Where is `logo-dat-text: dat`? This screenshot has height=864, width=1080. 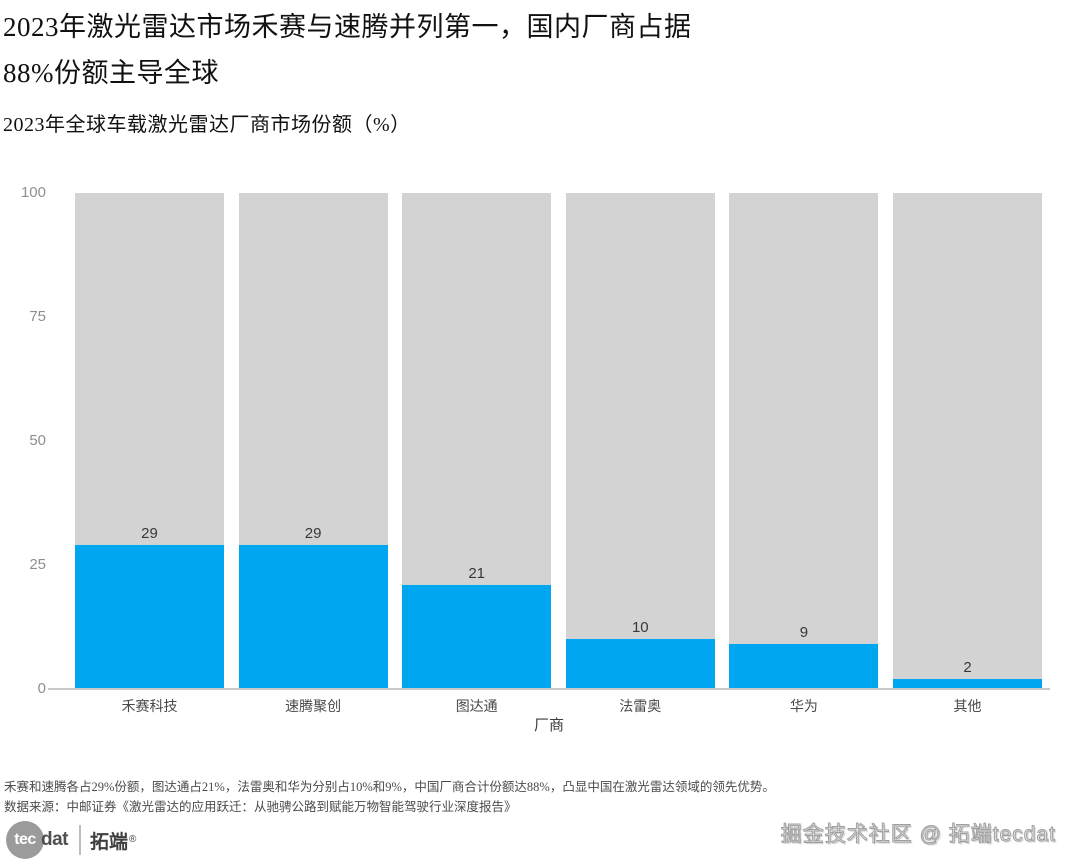 logo-dat-text: dat is located at coordinates (55, 839).